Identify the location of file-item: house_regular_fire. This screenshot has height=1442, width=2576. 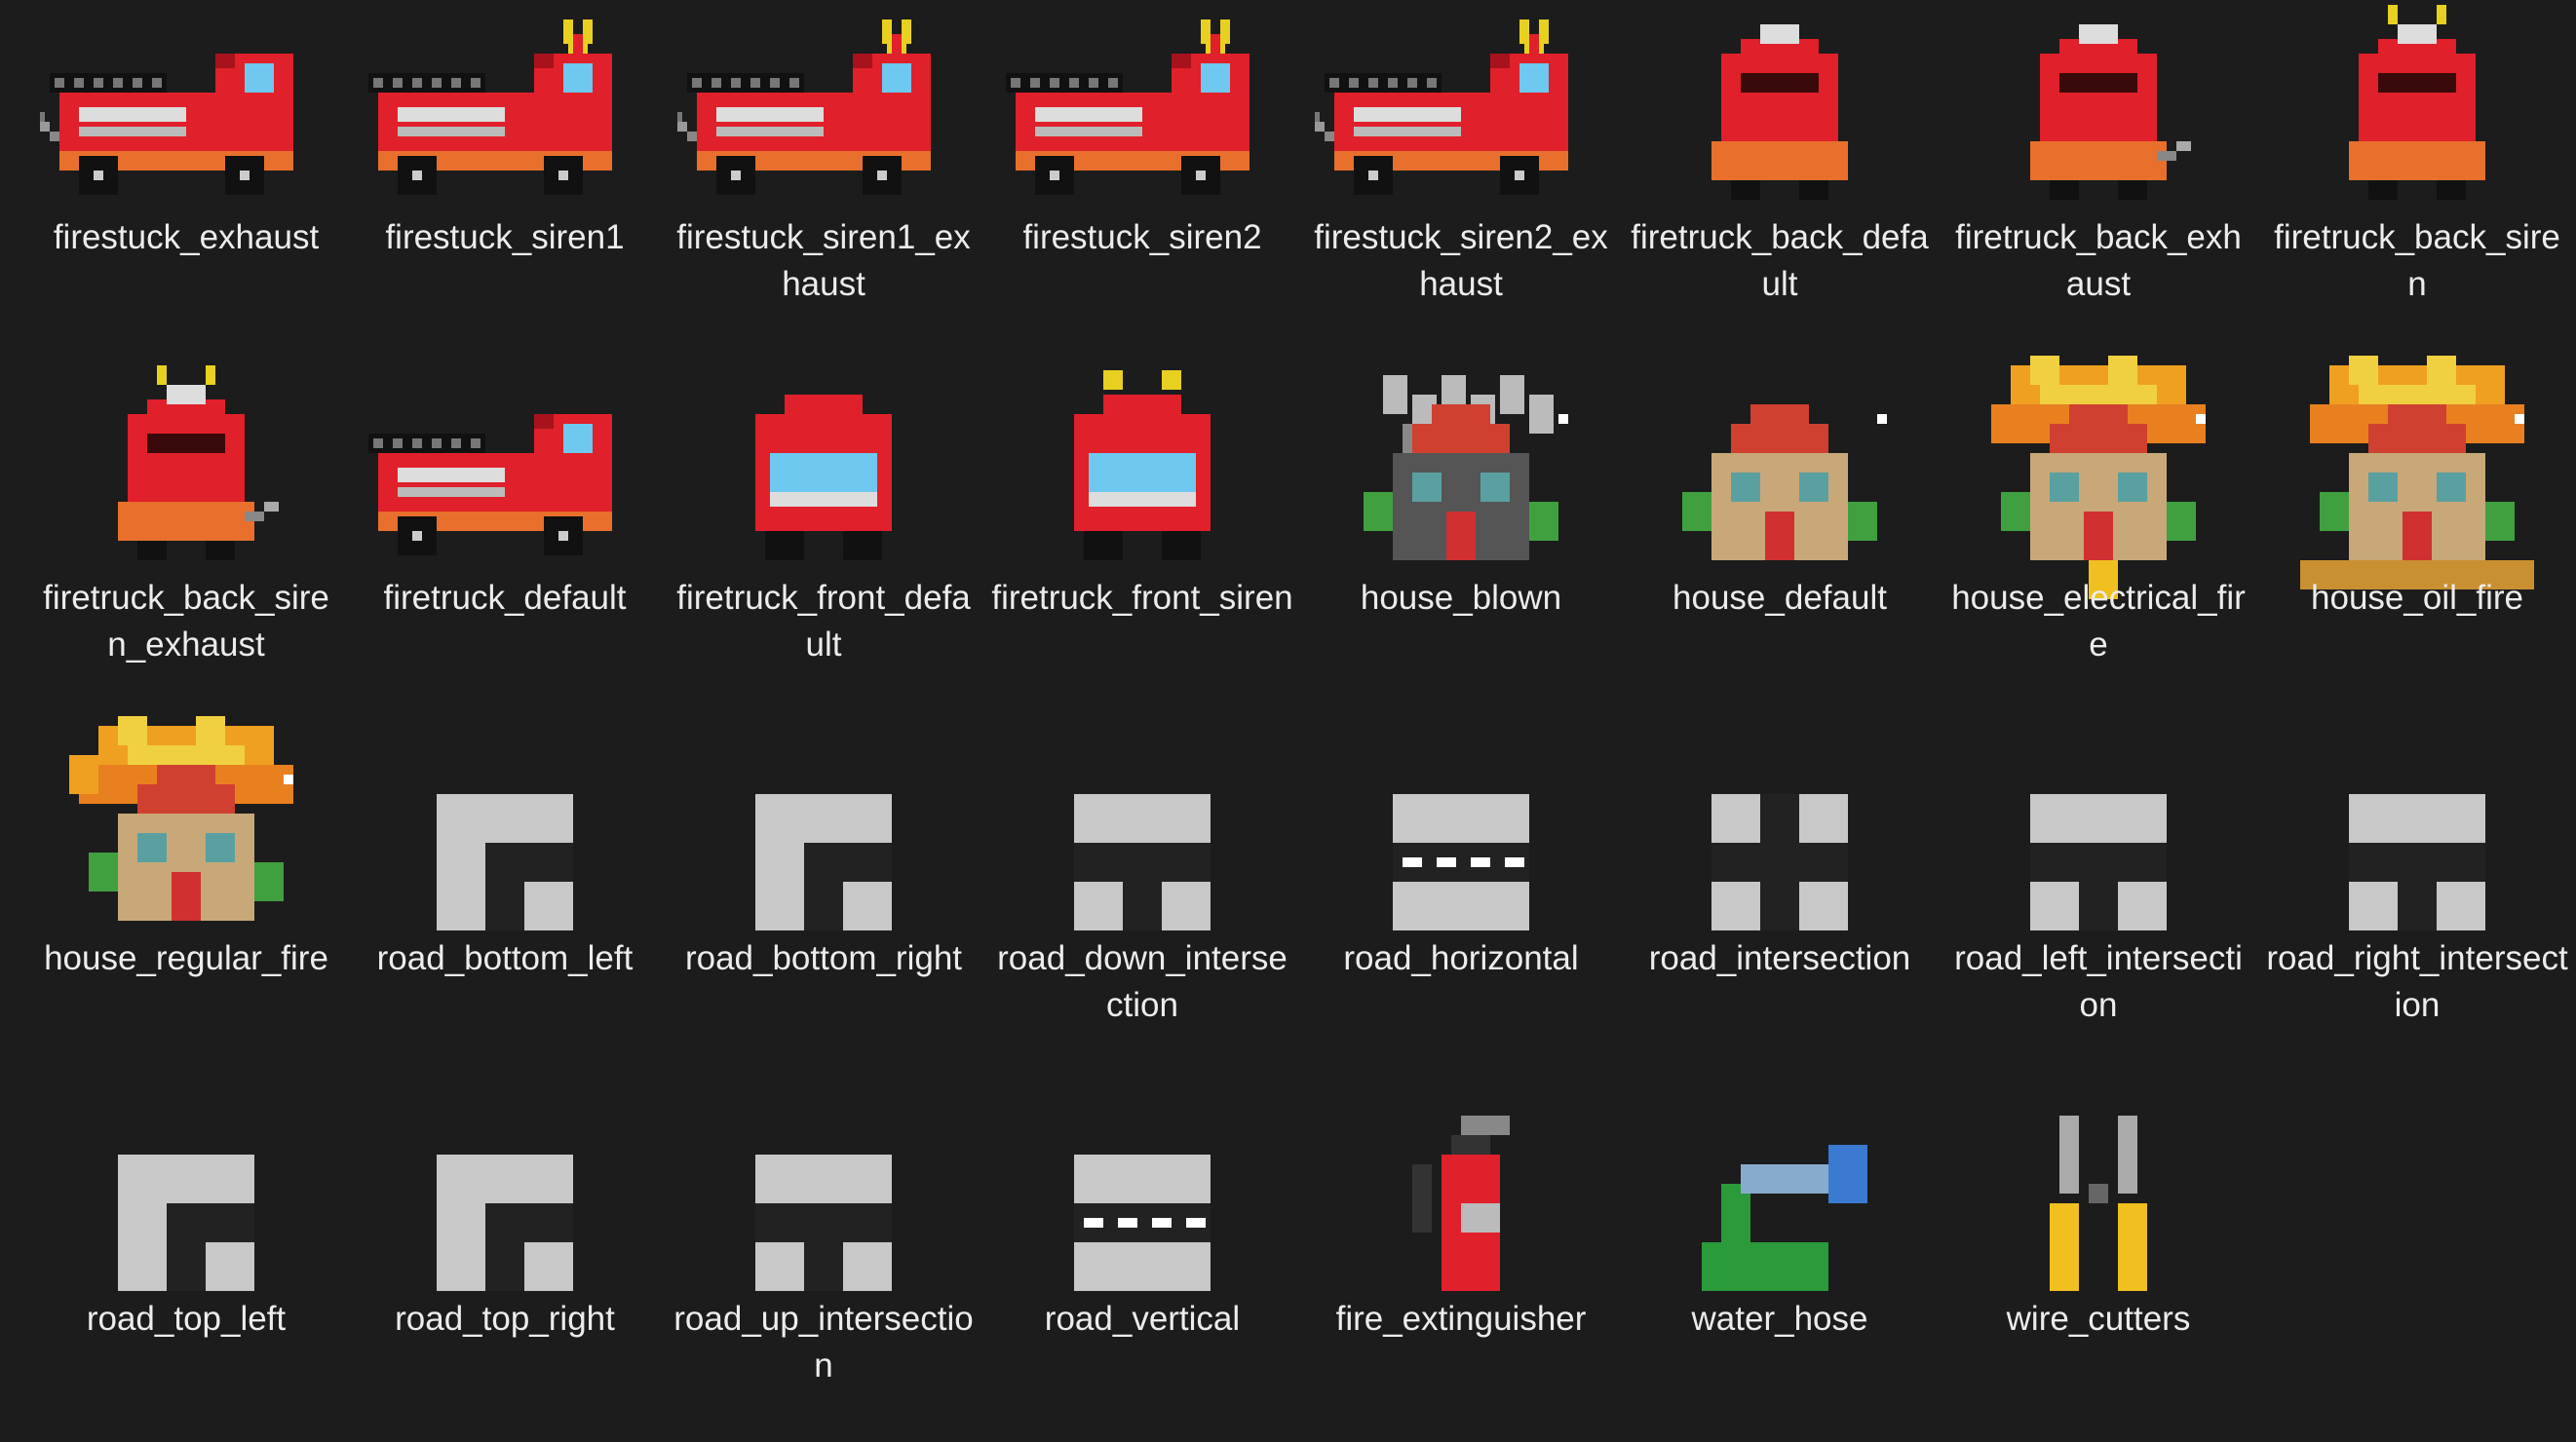
(186, 899).